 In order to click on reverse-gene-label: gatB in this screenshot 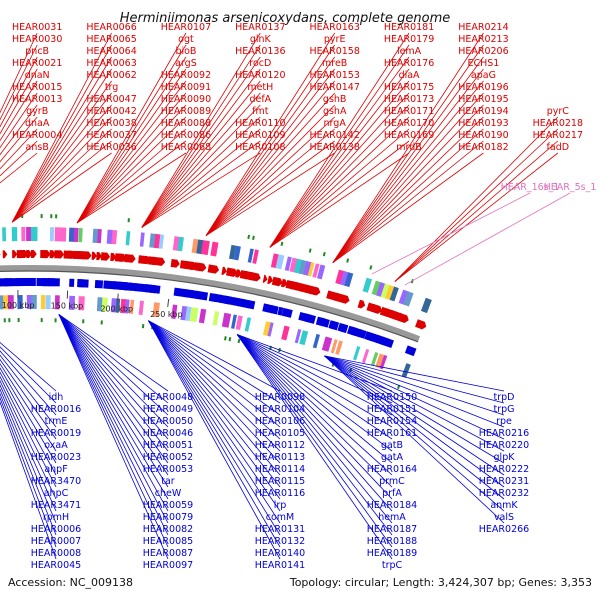, I will do `click(392, 445)`.